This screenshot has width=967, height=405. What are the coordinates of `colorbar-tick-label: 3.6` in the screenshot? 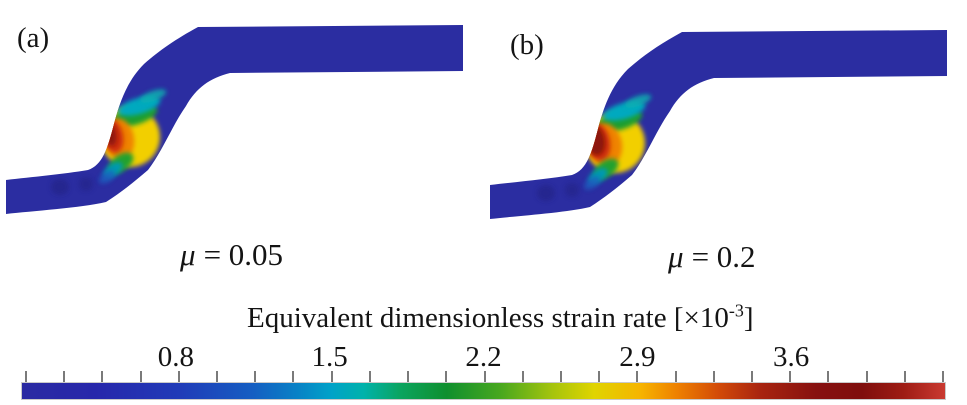 It's located at (791, 357).